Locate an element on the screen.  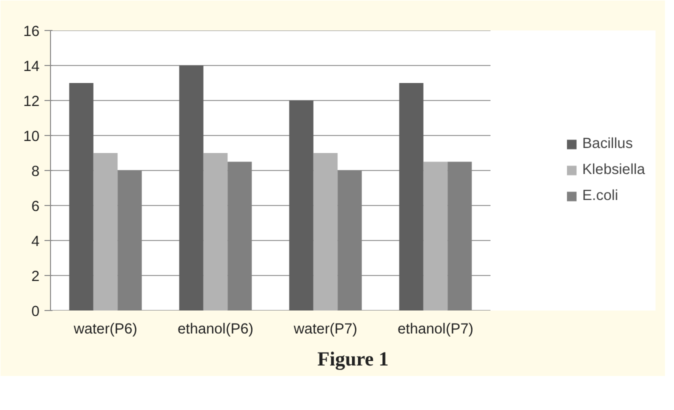
y-tick-label: 10 is located at coordinates (31, 137).